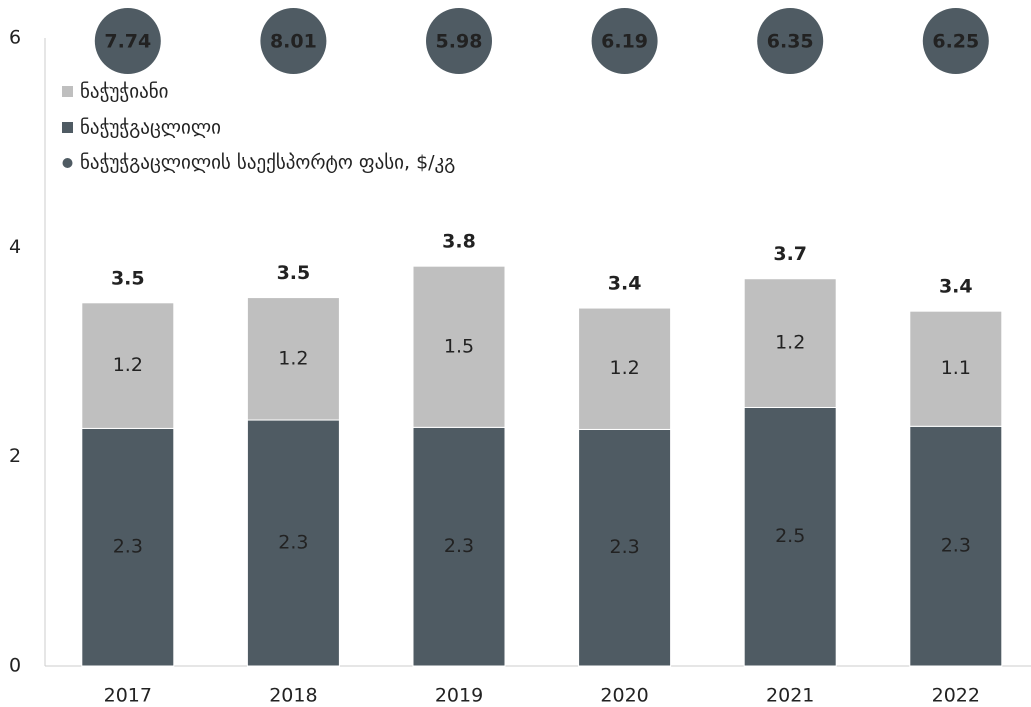 The height and width of the screenshot is (707, 1031). I want to click on data-label: 2.5, so click(790, 536).